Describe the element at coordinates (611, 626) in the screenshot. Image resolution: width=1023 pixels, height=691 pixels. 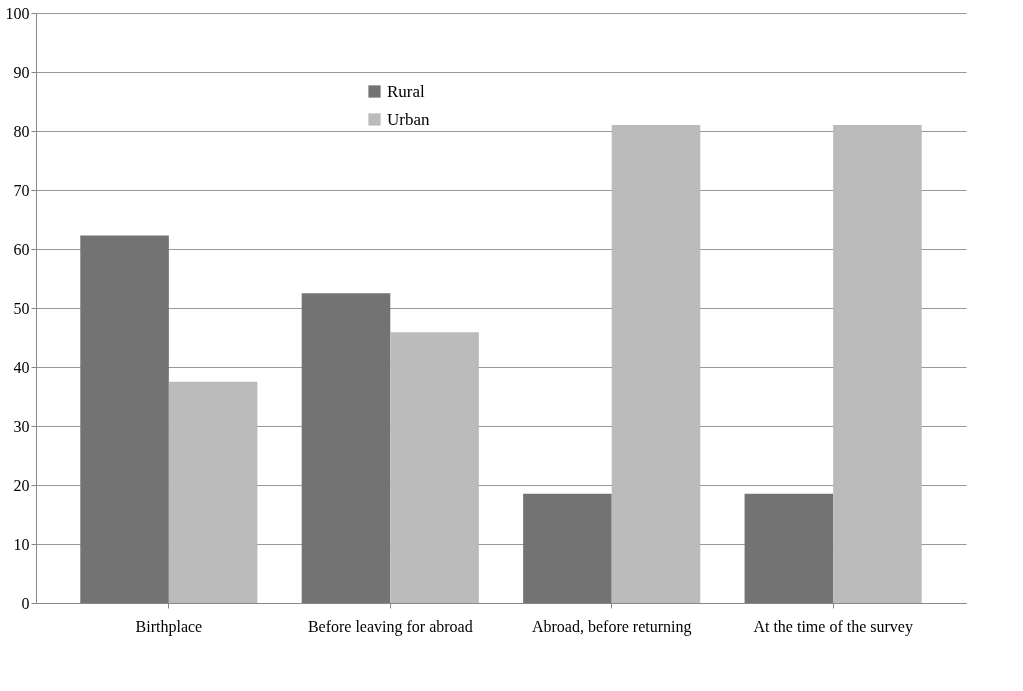
I see `x-tick-label: Abroad, before returning` at that location.